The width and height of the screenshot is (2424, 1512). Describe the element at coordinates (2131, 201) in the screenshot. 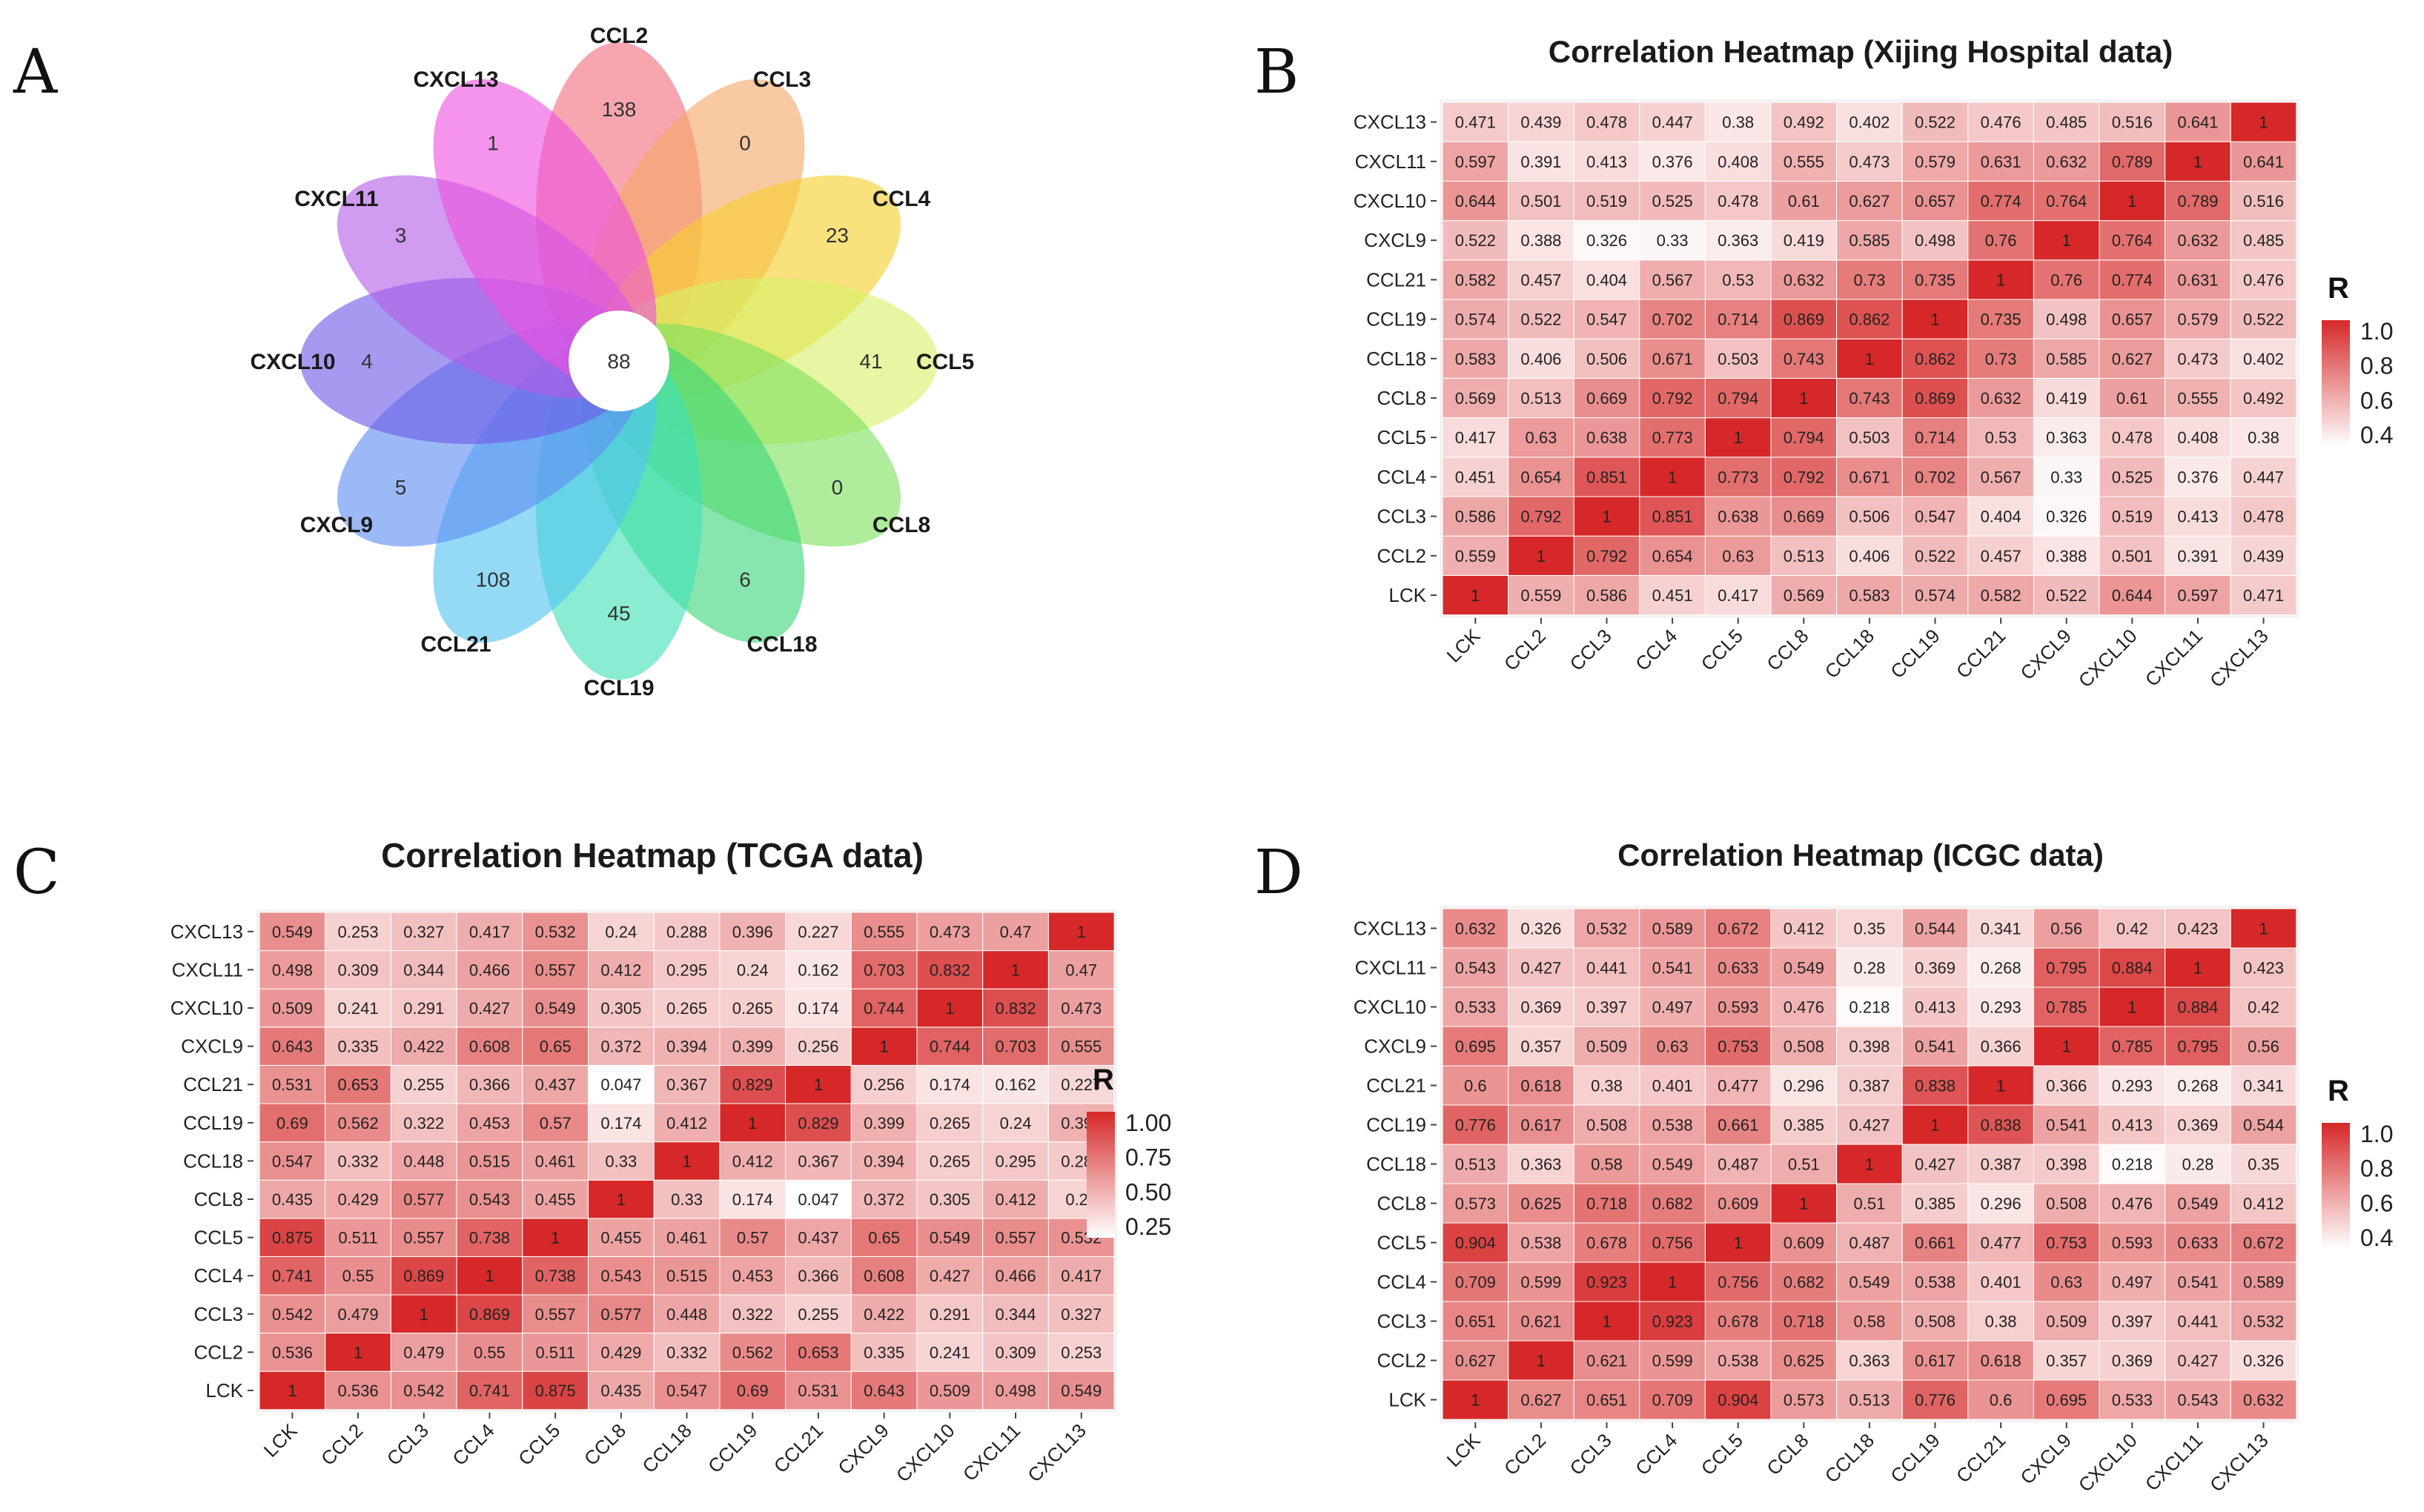

I see `heatmap-b-cell-label: 1` at that location.